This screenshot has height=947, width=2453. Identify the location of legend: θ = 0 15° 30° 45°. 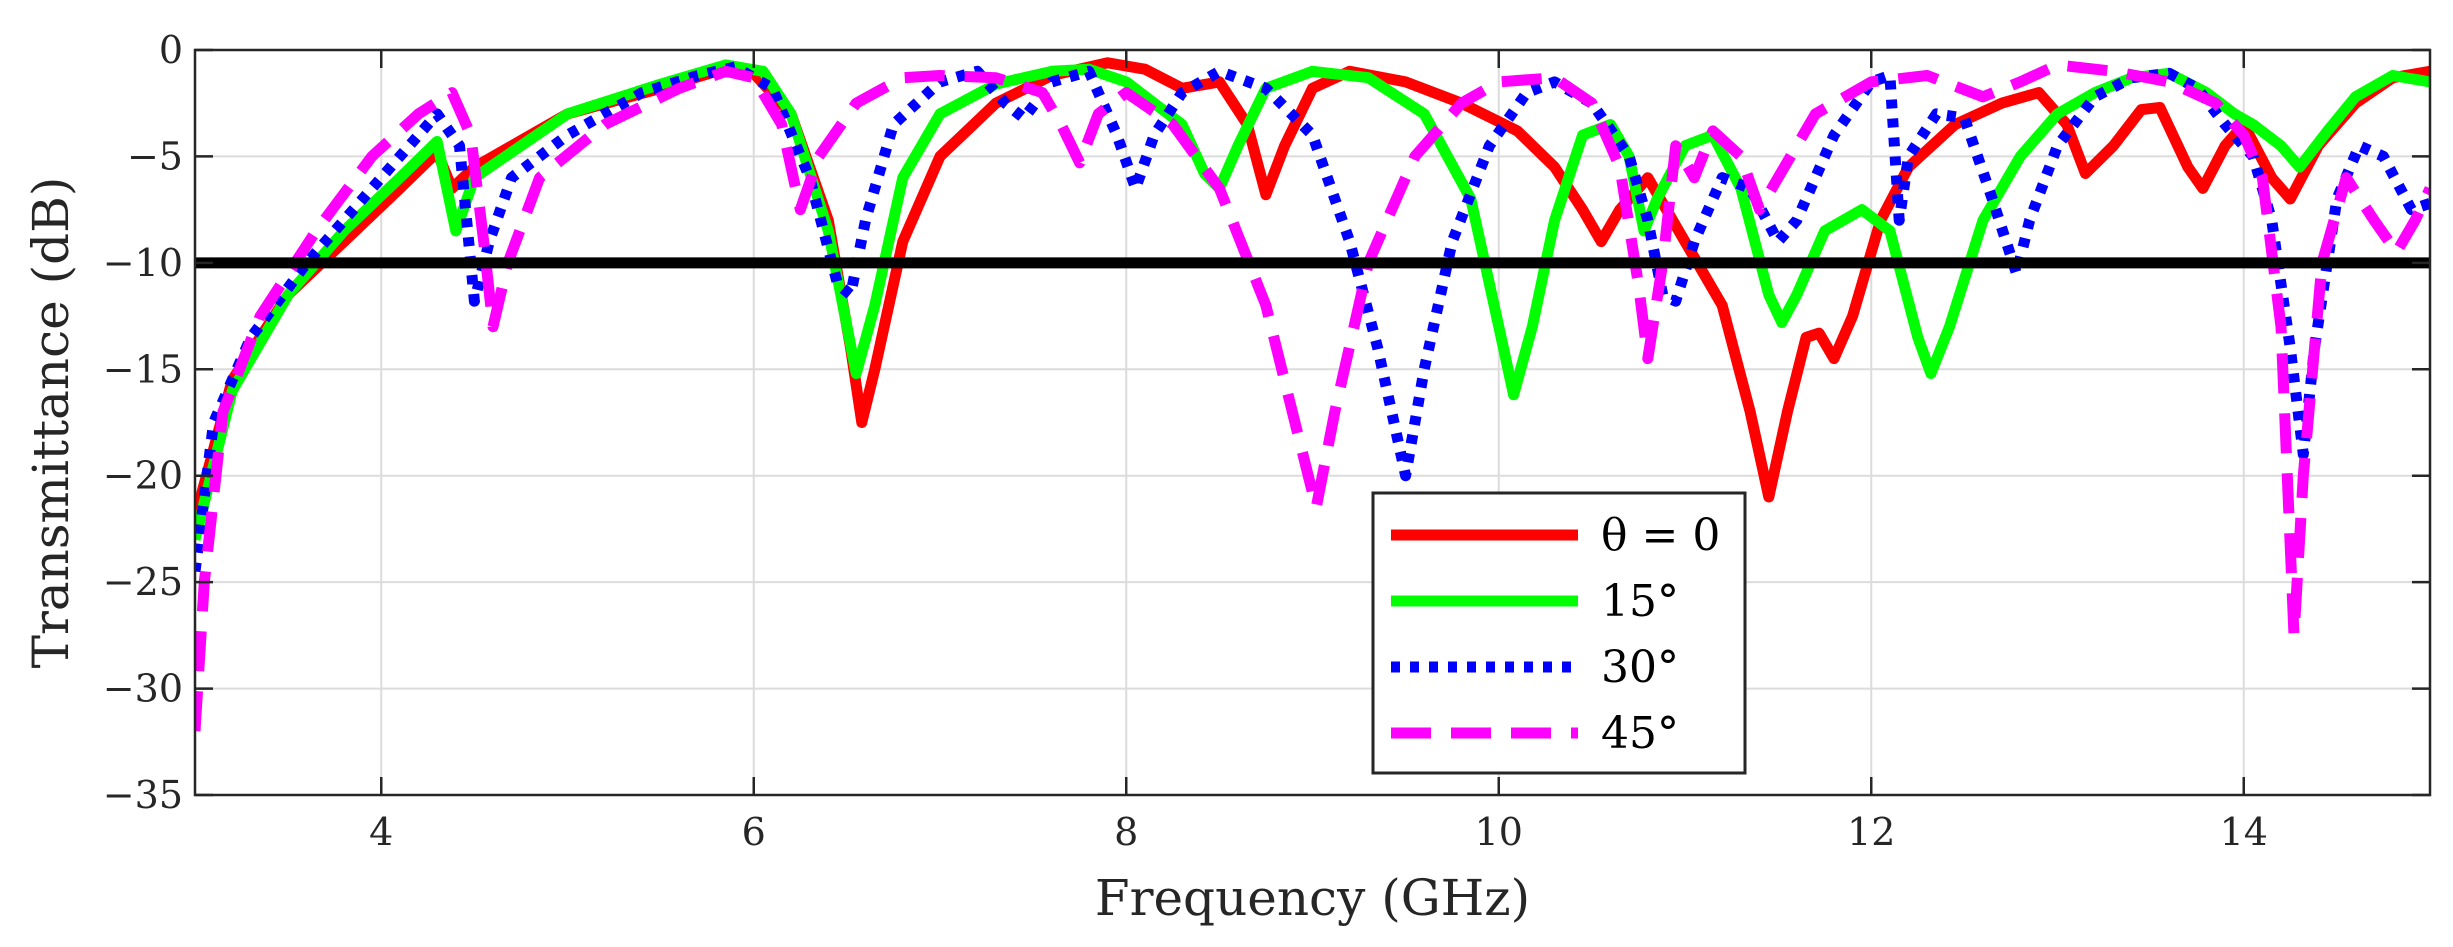
(1559, 633).